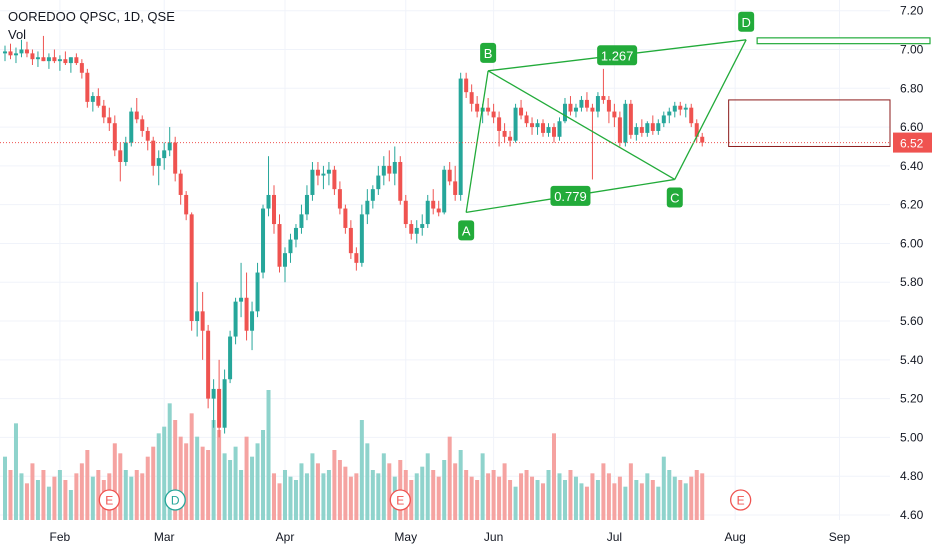  What do you see at coordinates (285, 537) in the screenshot?
I see `x-tick-label: Apr` at bounding box center [285, 537].